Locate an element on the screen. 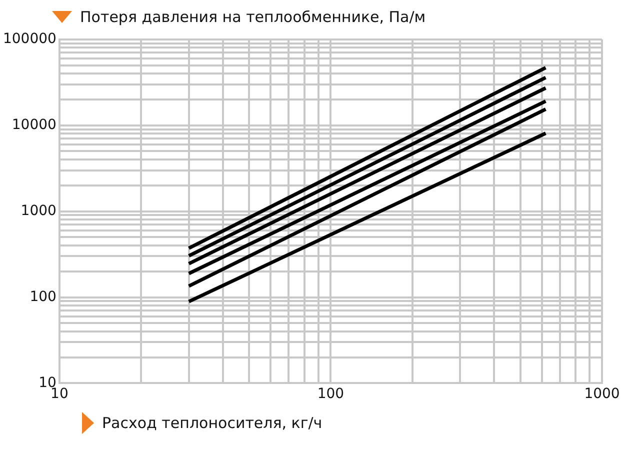 The image size is (624, 451). x-tick-label: 10 is located at coordinates (59, 394).